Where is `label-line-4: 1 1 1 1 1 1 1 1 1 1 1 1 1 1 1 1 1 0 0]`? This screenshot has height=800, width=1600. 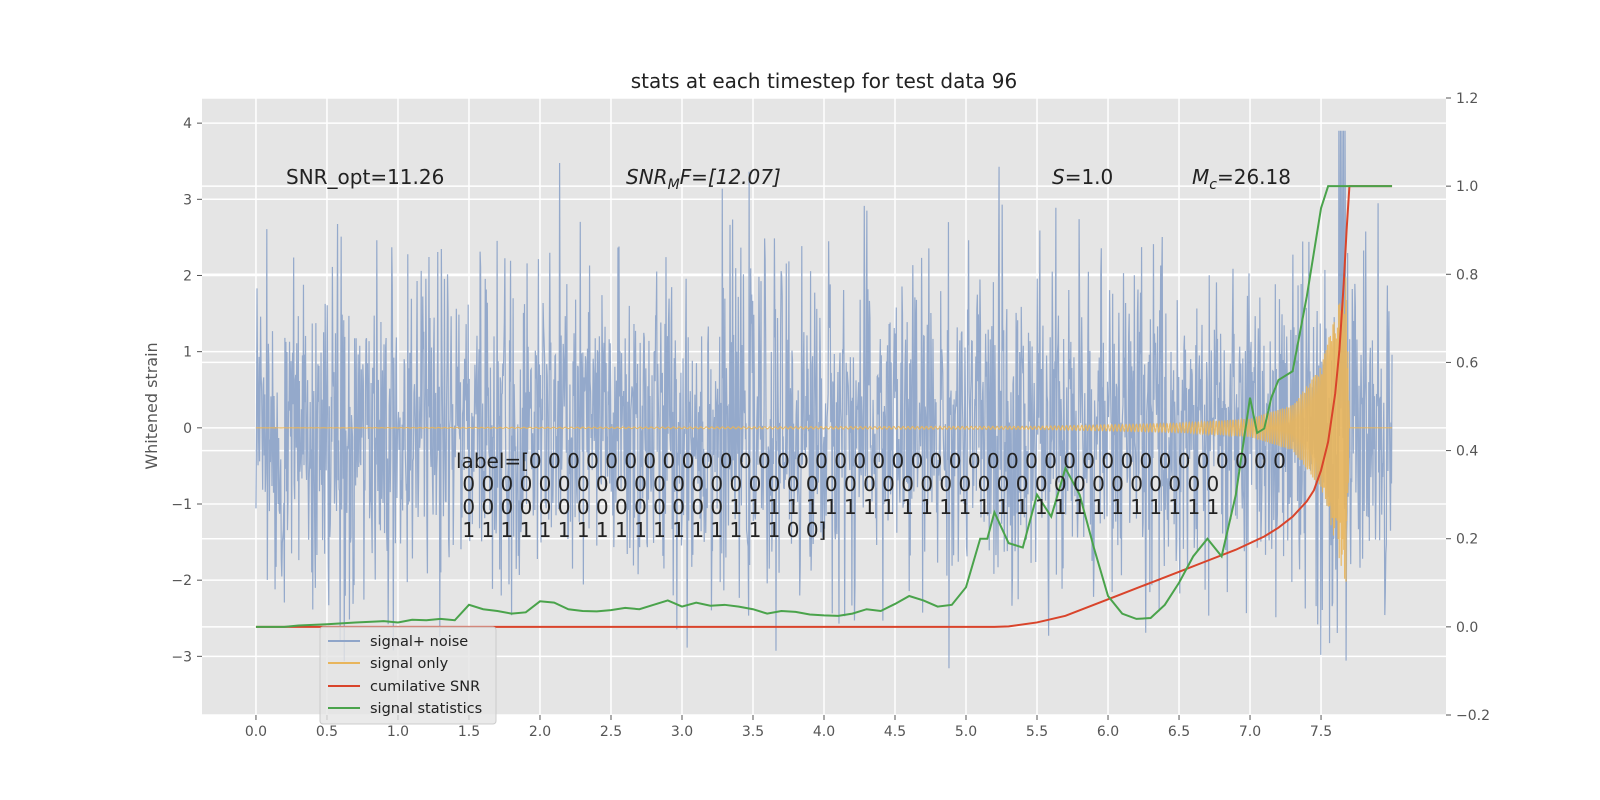 label-line-4: 1 1 1 1 1 1 1 1 1 1 1 1 1 1 1 1 1 0 0] is located at coordinates (641, 530).